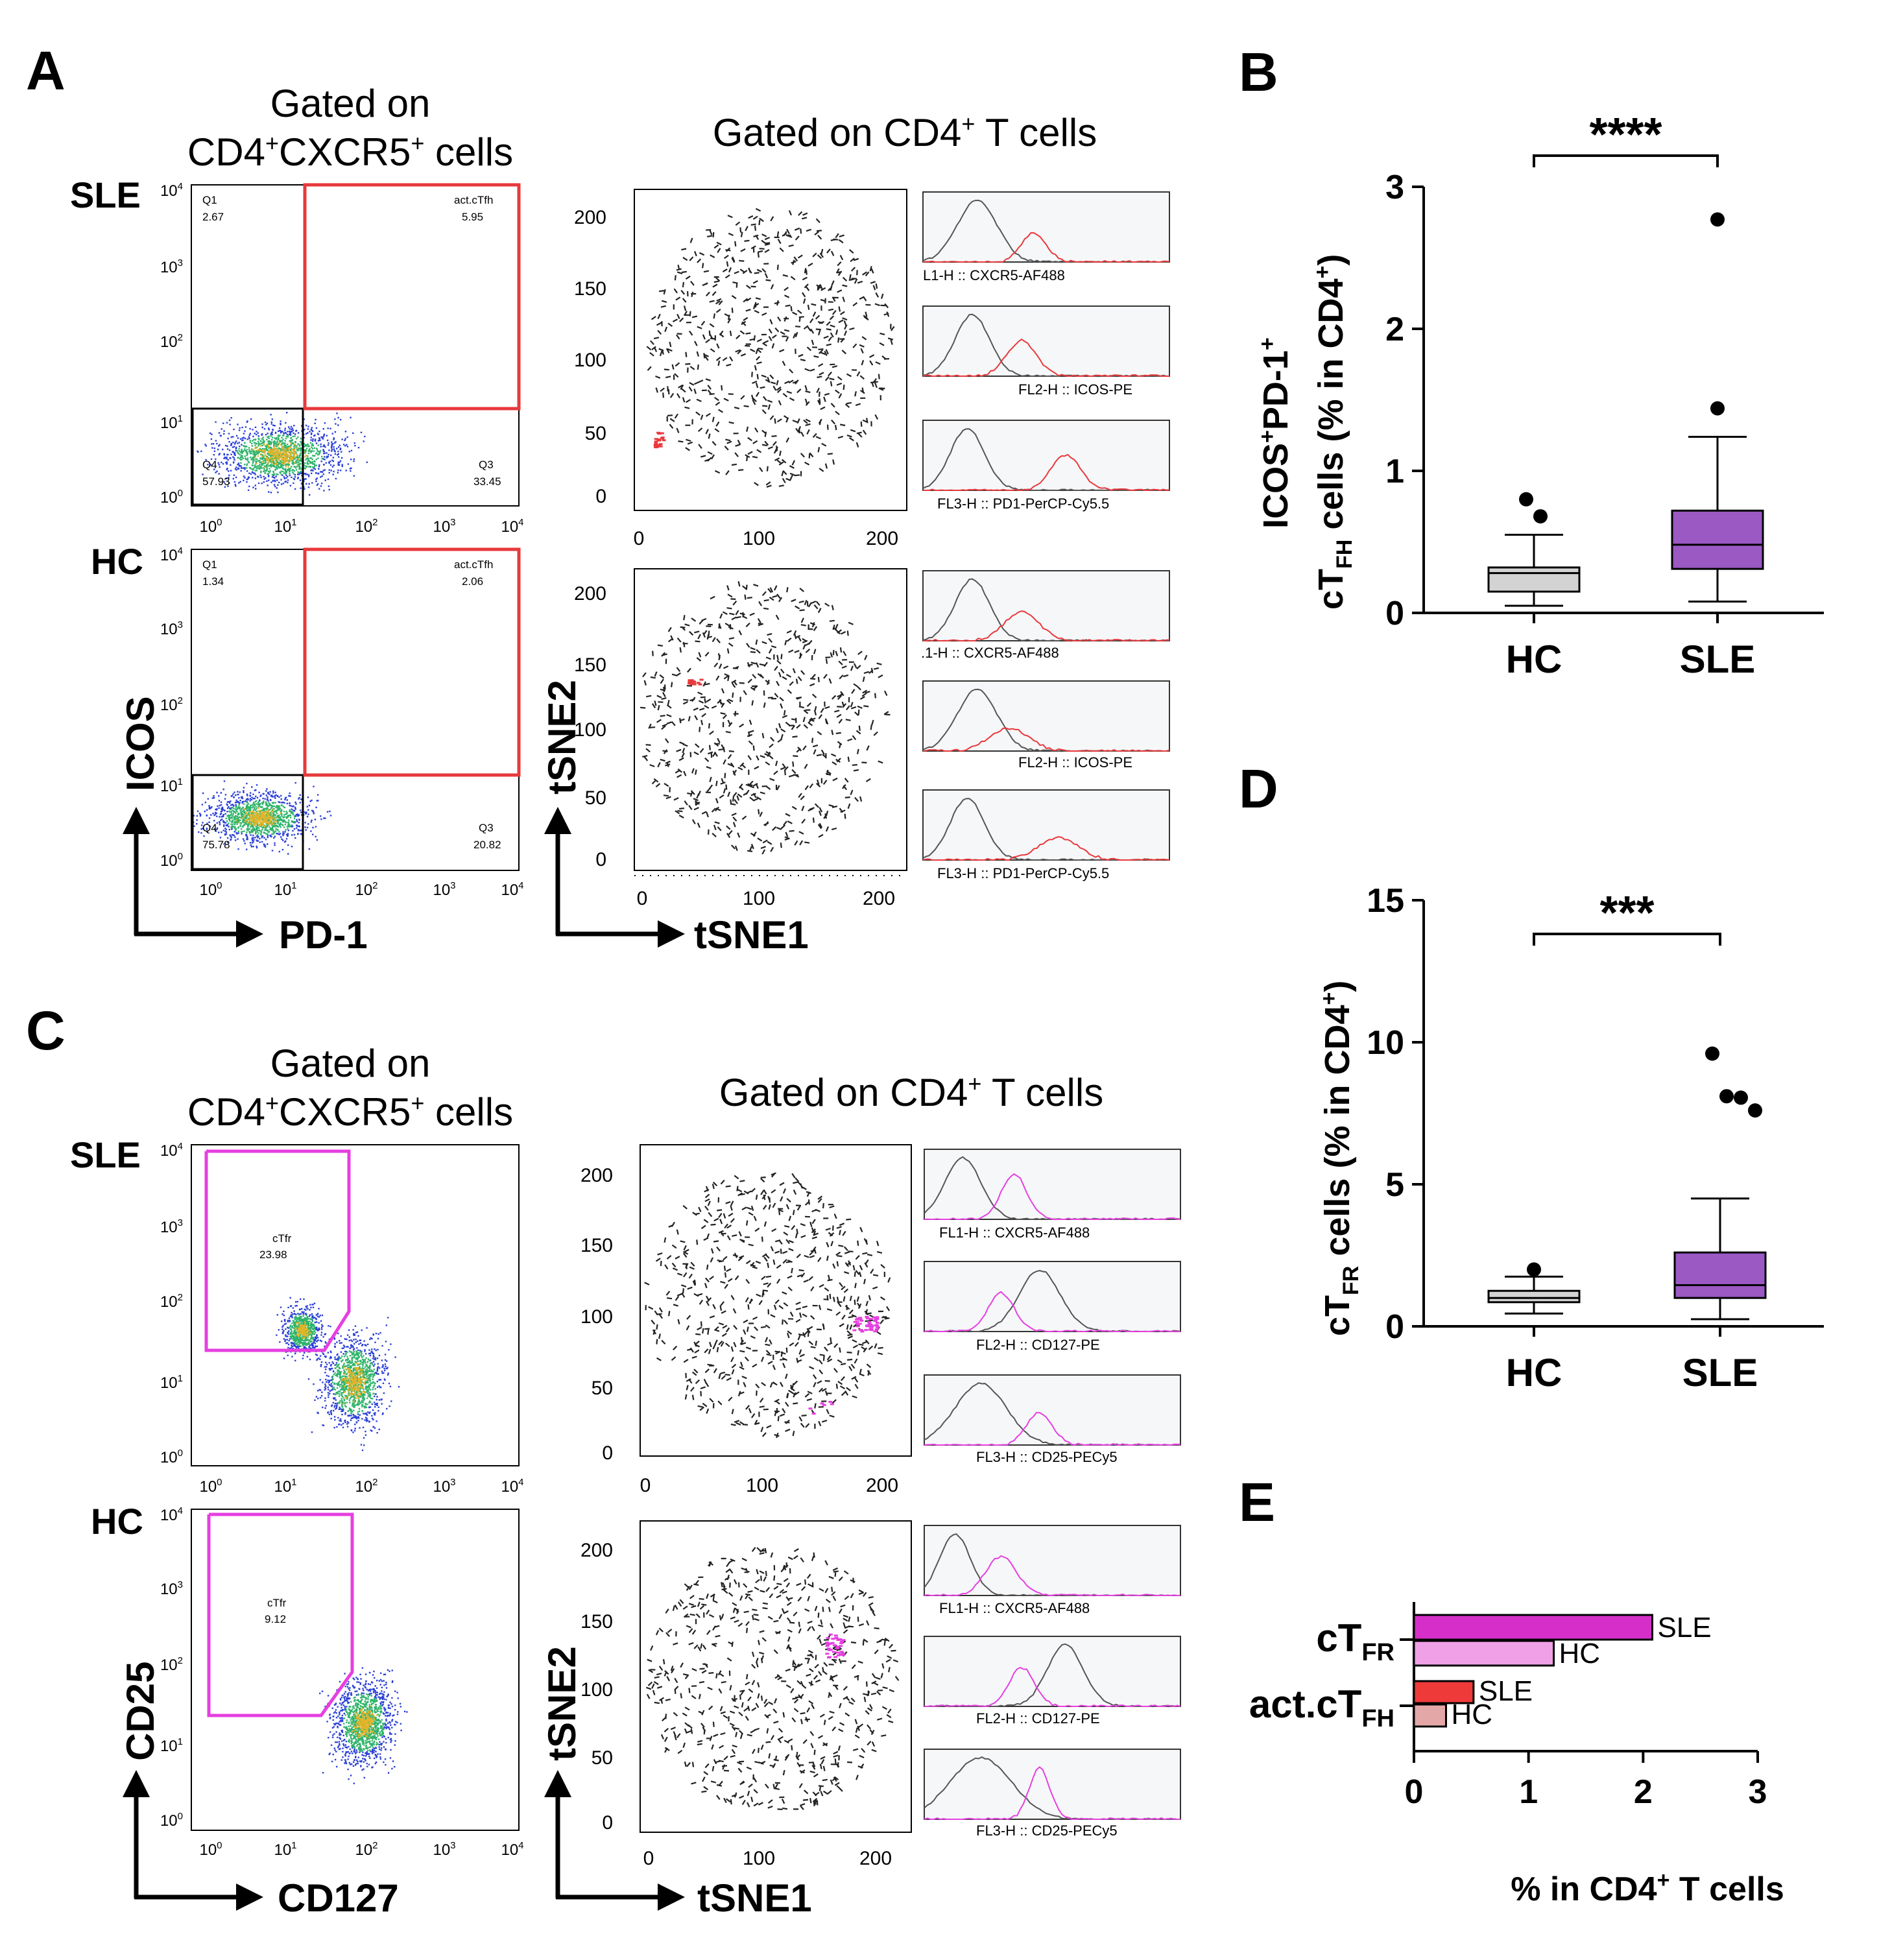  What do you see at coordinates (590, 665) in the screenshot?
I see `svg-text: 150` at bounding box center [590, 665].